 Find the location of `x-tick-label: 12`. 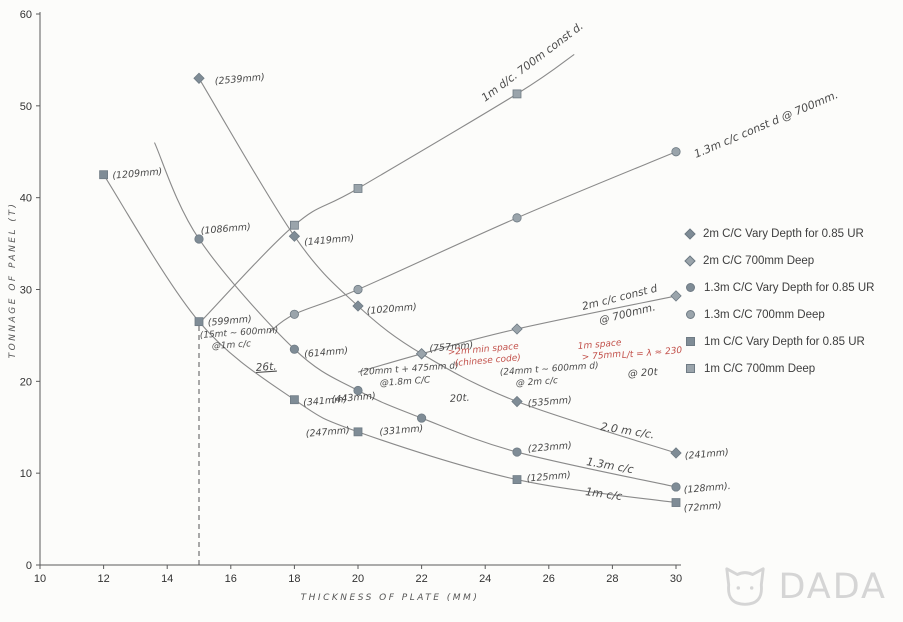

x-tick-label: 12 is located at coordinates (103, 579).